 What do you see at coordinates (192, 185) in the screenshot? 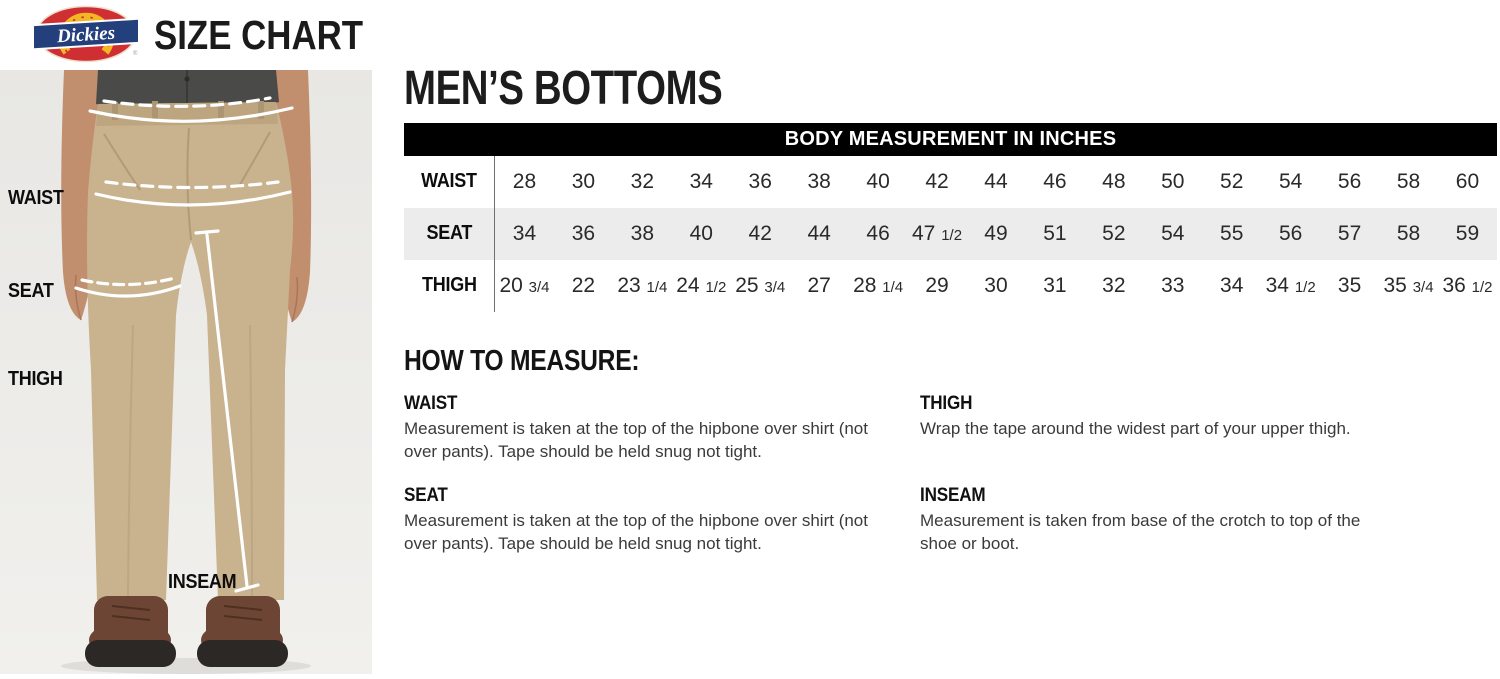
I see `seat-measure-line` at bounding box center [192, 185].